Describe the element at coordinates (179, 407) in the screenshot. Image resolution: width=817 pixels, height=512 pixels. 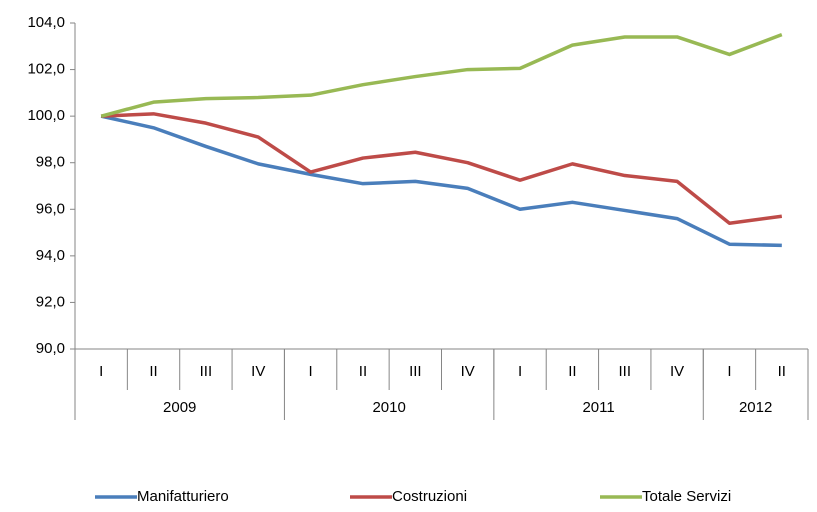
I see `group-label: 2009` at that location.